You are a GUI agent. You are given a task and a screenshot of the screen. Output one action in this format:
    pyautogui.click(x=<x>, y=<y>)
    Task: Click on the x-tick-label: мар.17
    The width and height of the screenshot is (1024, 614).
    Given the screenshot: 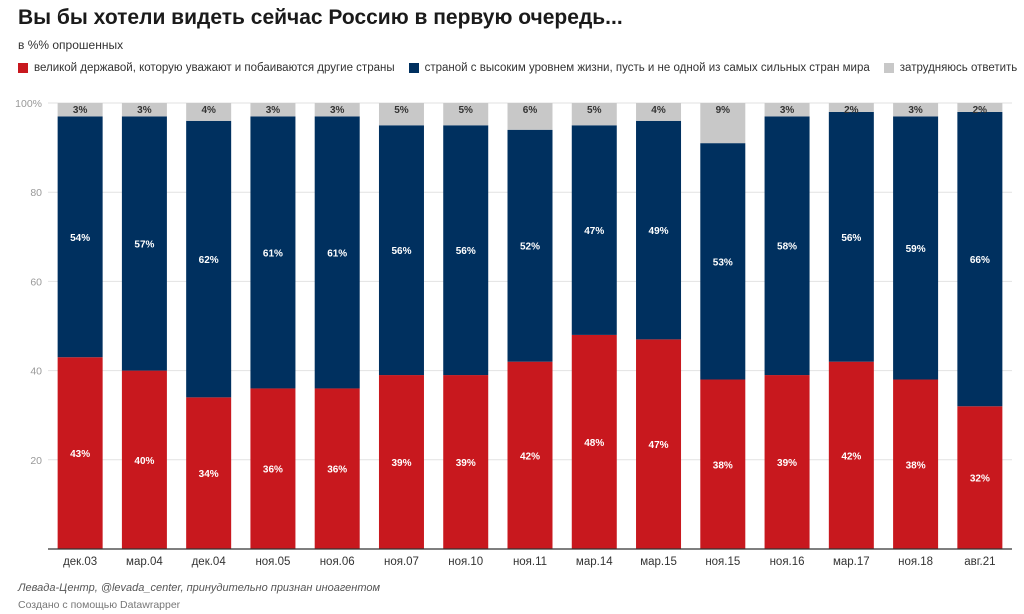 What is the action you would take?
    pyautogui.click(x=851, y=562)
    